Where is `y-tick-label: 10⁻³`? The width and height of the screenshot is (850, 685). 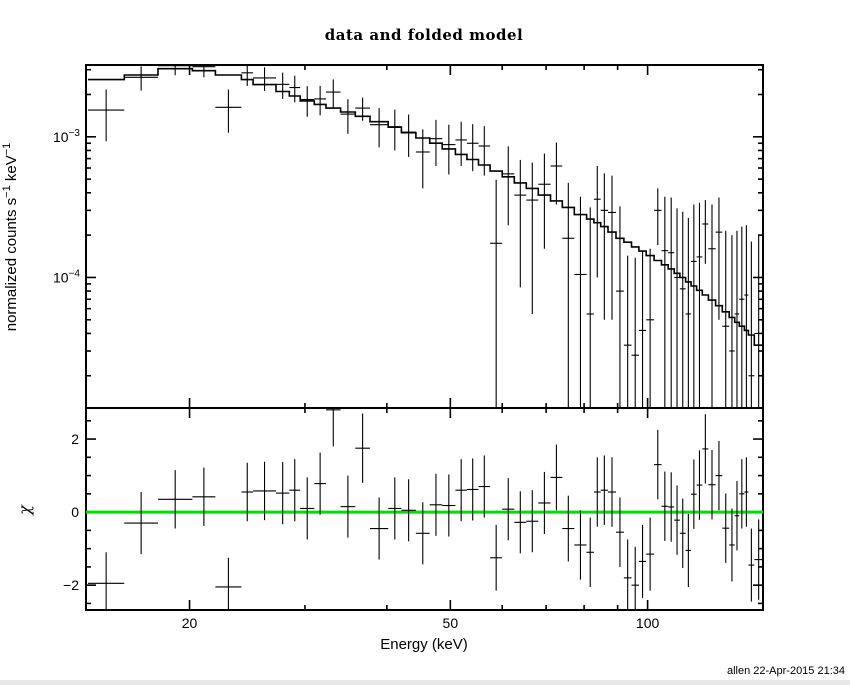 y-tick-label: 10⁻³ is located at coordinates (66, 136).